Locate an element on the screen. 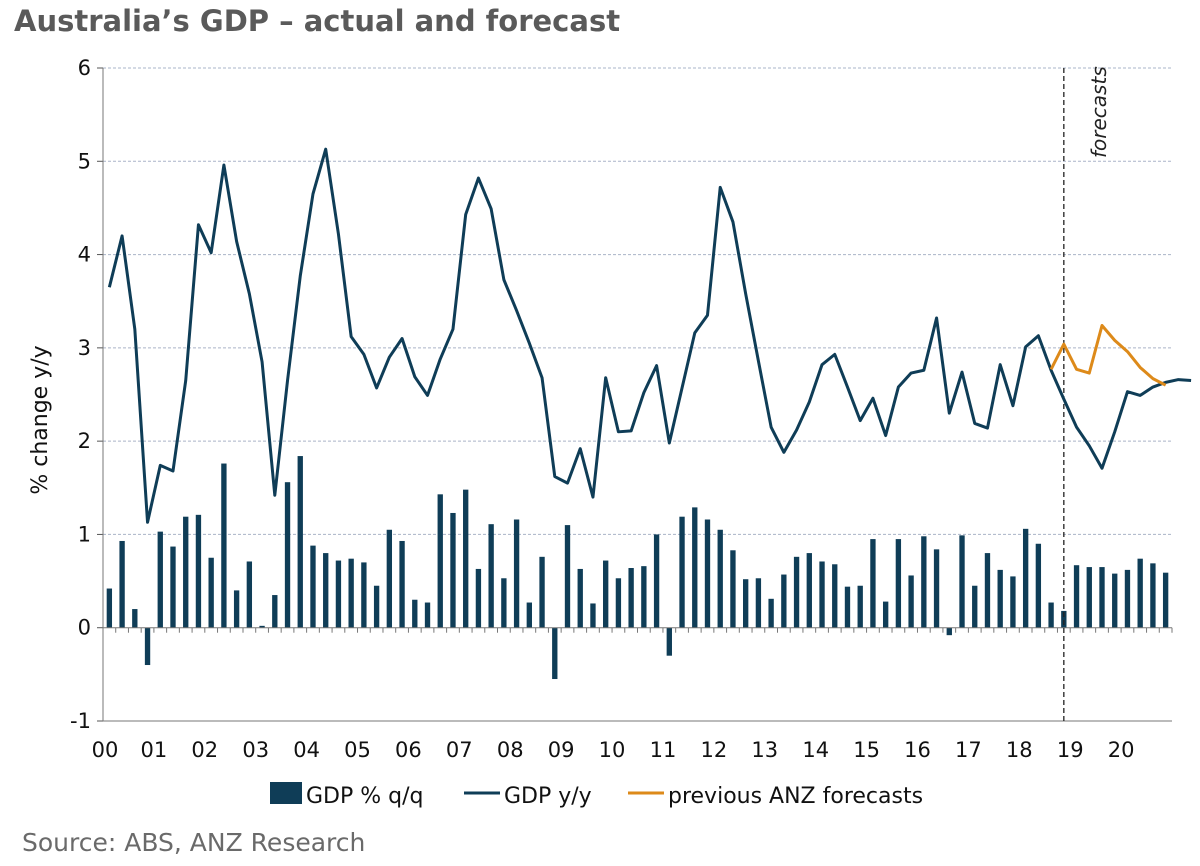 This screenshot has width=1200, height=866. x-tick-label: 00 is located at coordinates (105, 750).